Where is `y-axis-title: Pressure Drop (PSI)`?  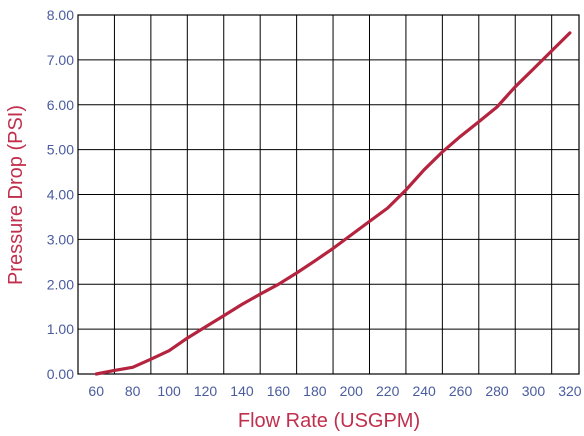
y-axis-title: Pressure Drop (PSI) is located at coordinates (16, 195).